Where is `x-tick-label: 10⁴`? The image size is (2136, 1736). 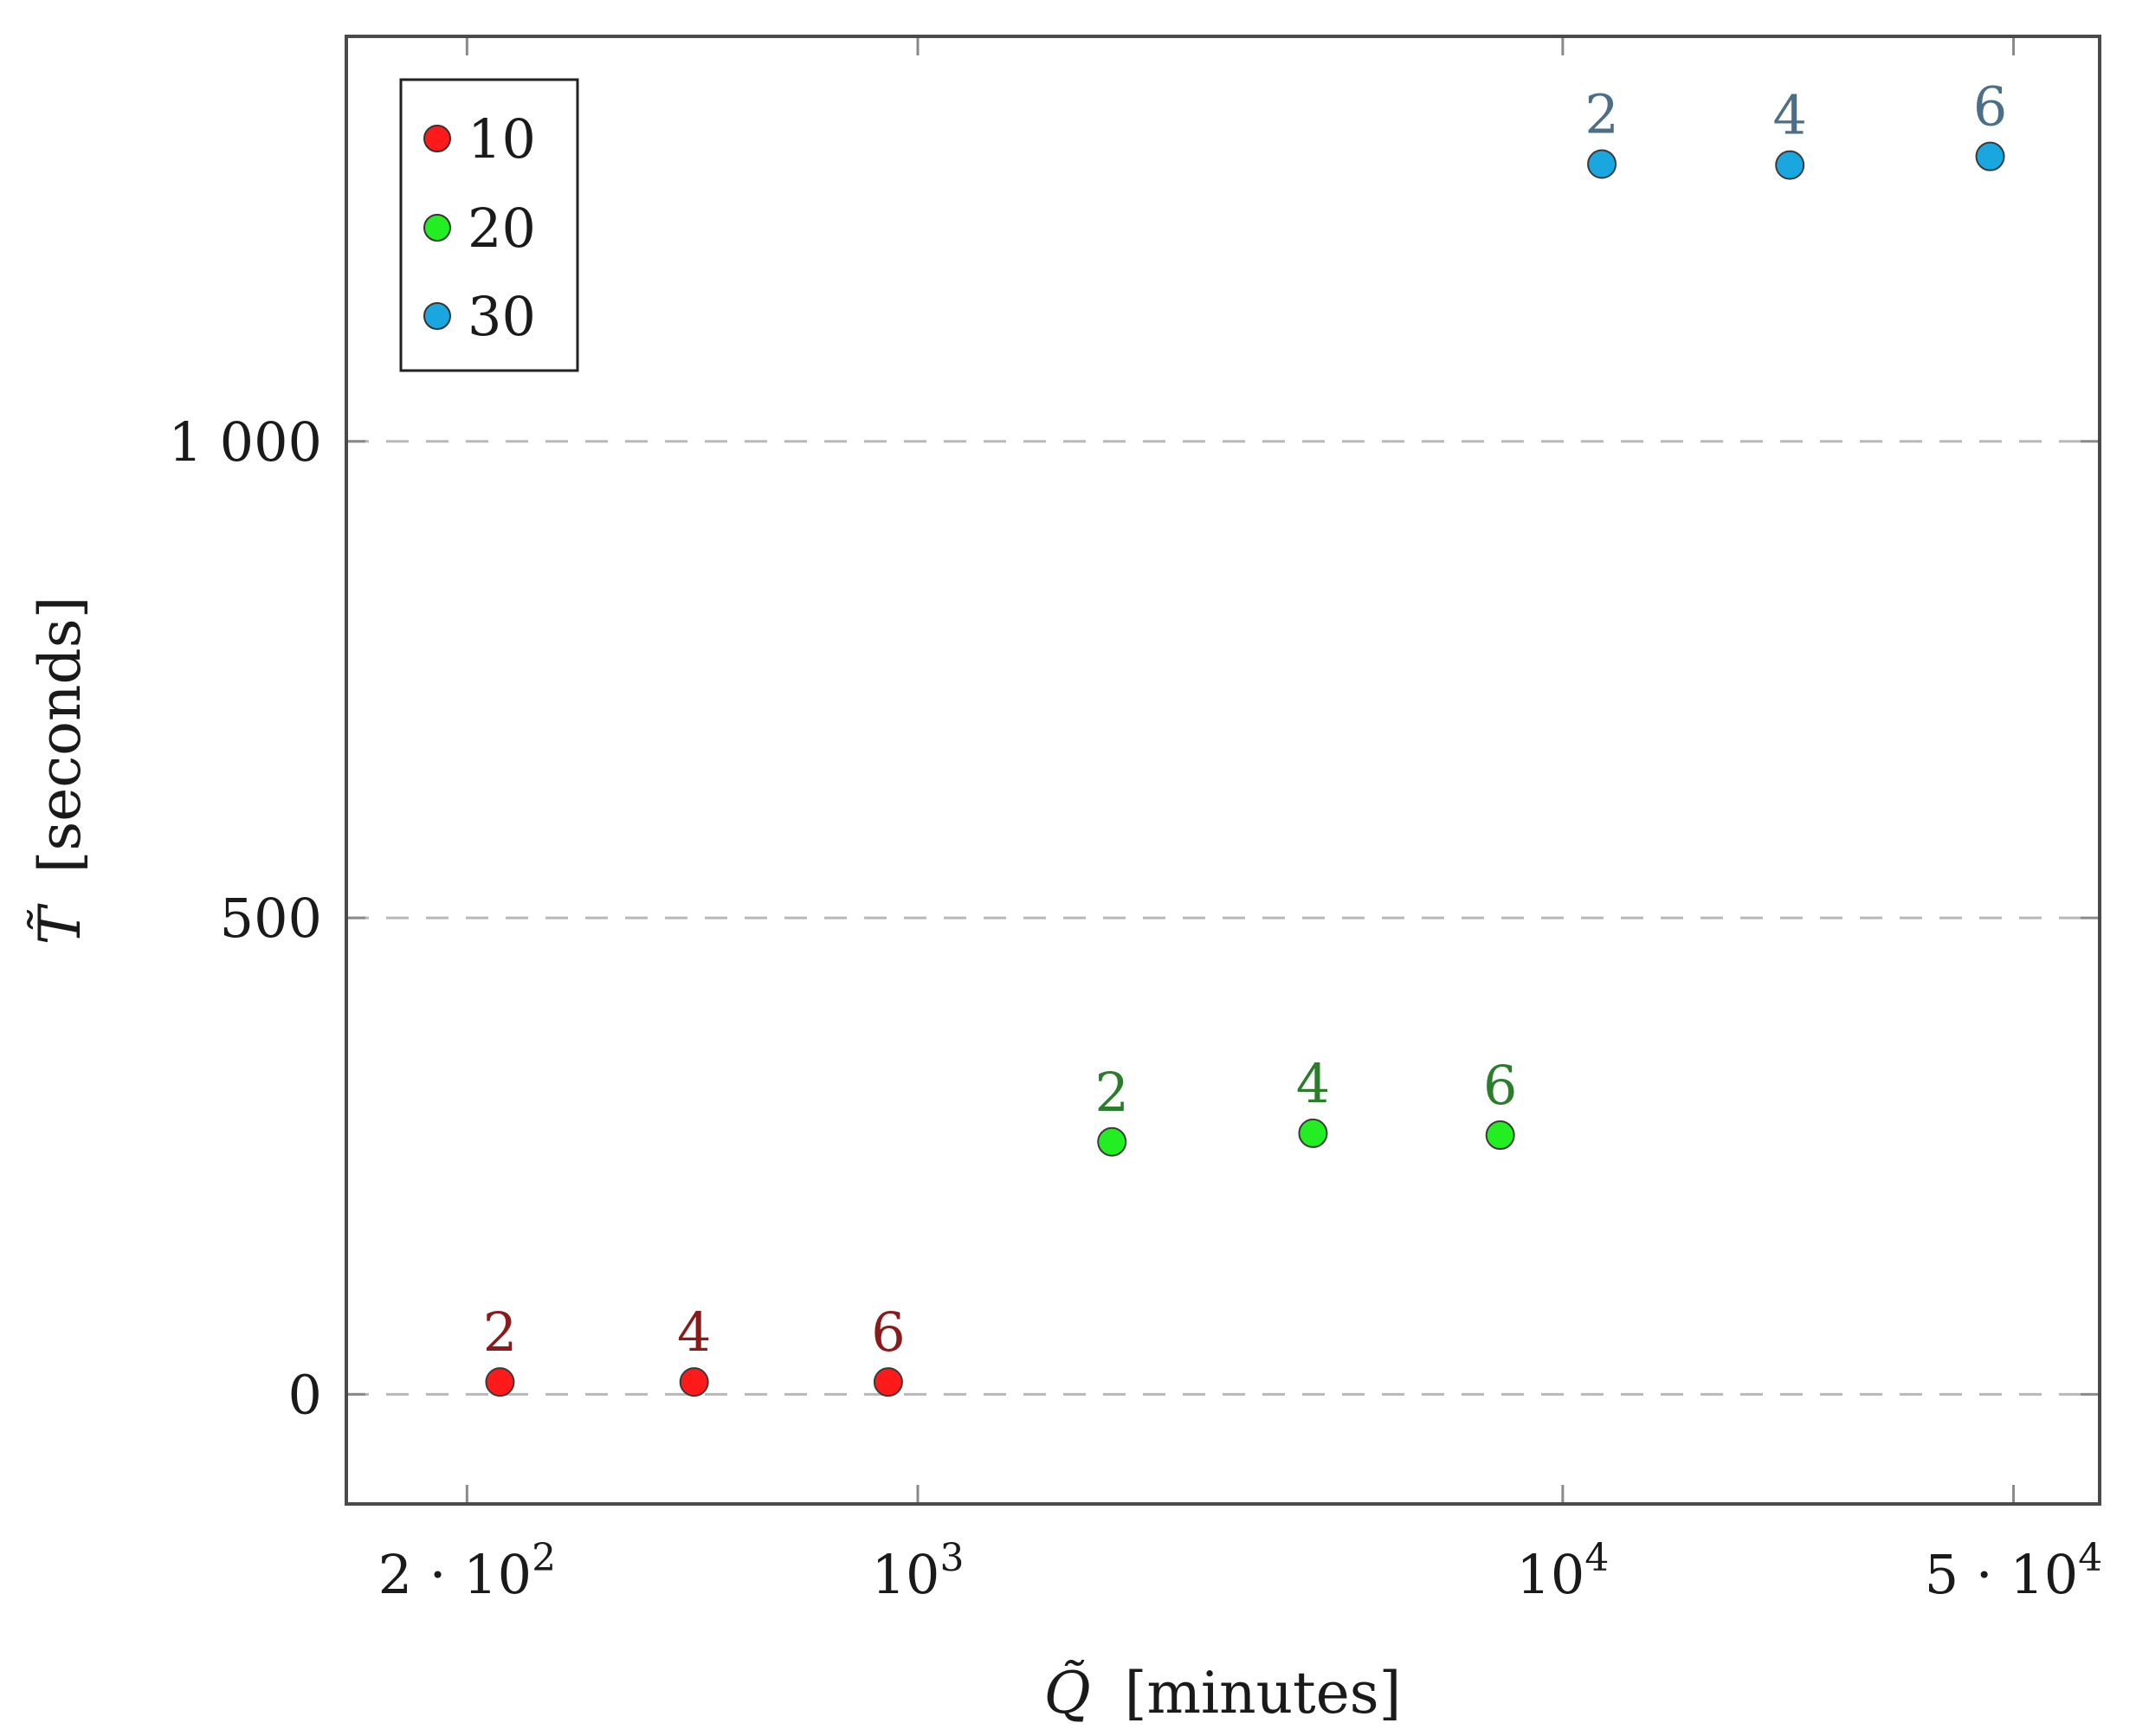
x-tick-label: 10⁴ is located at coordinates (1562, 1571).